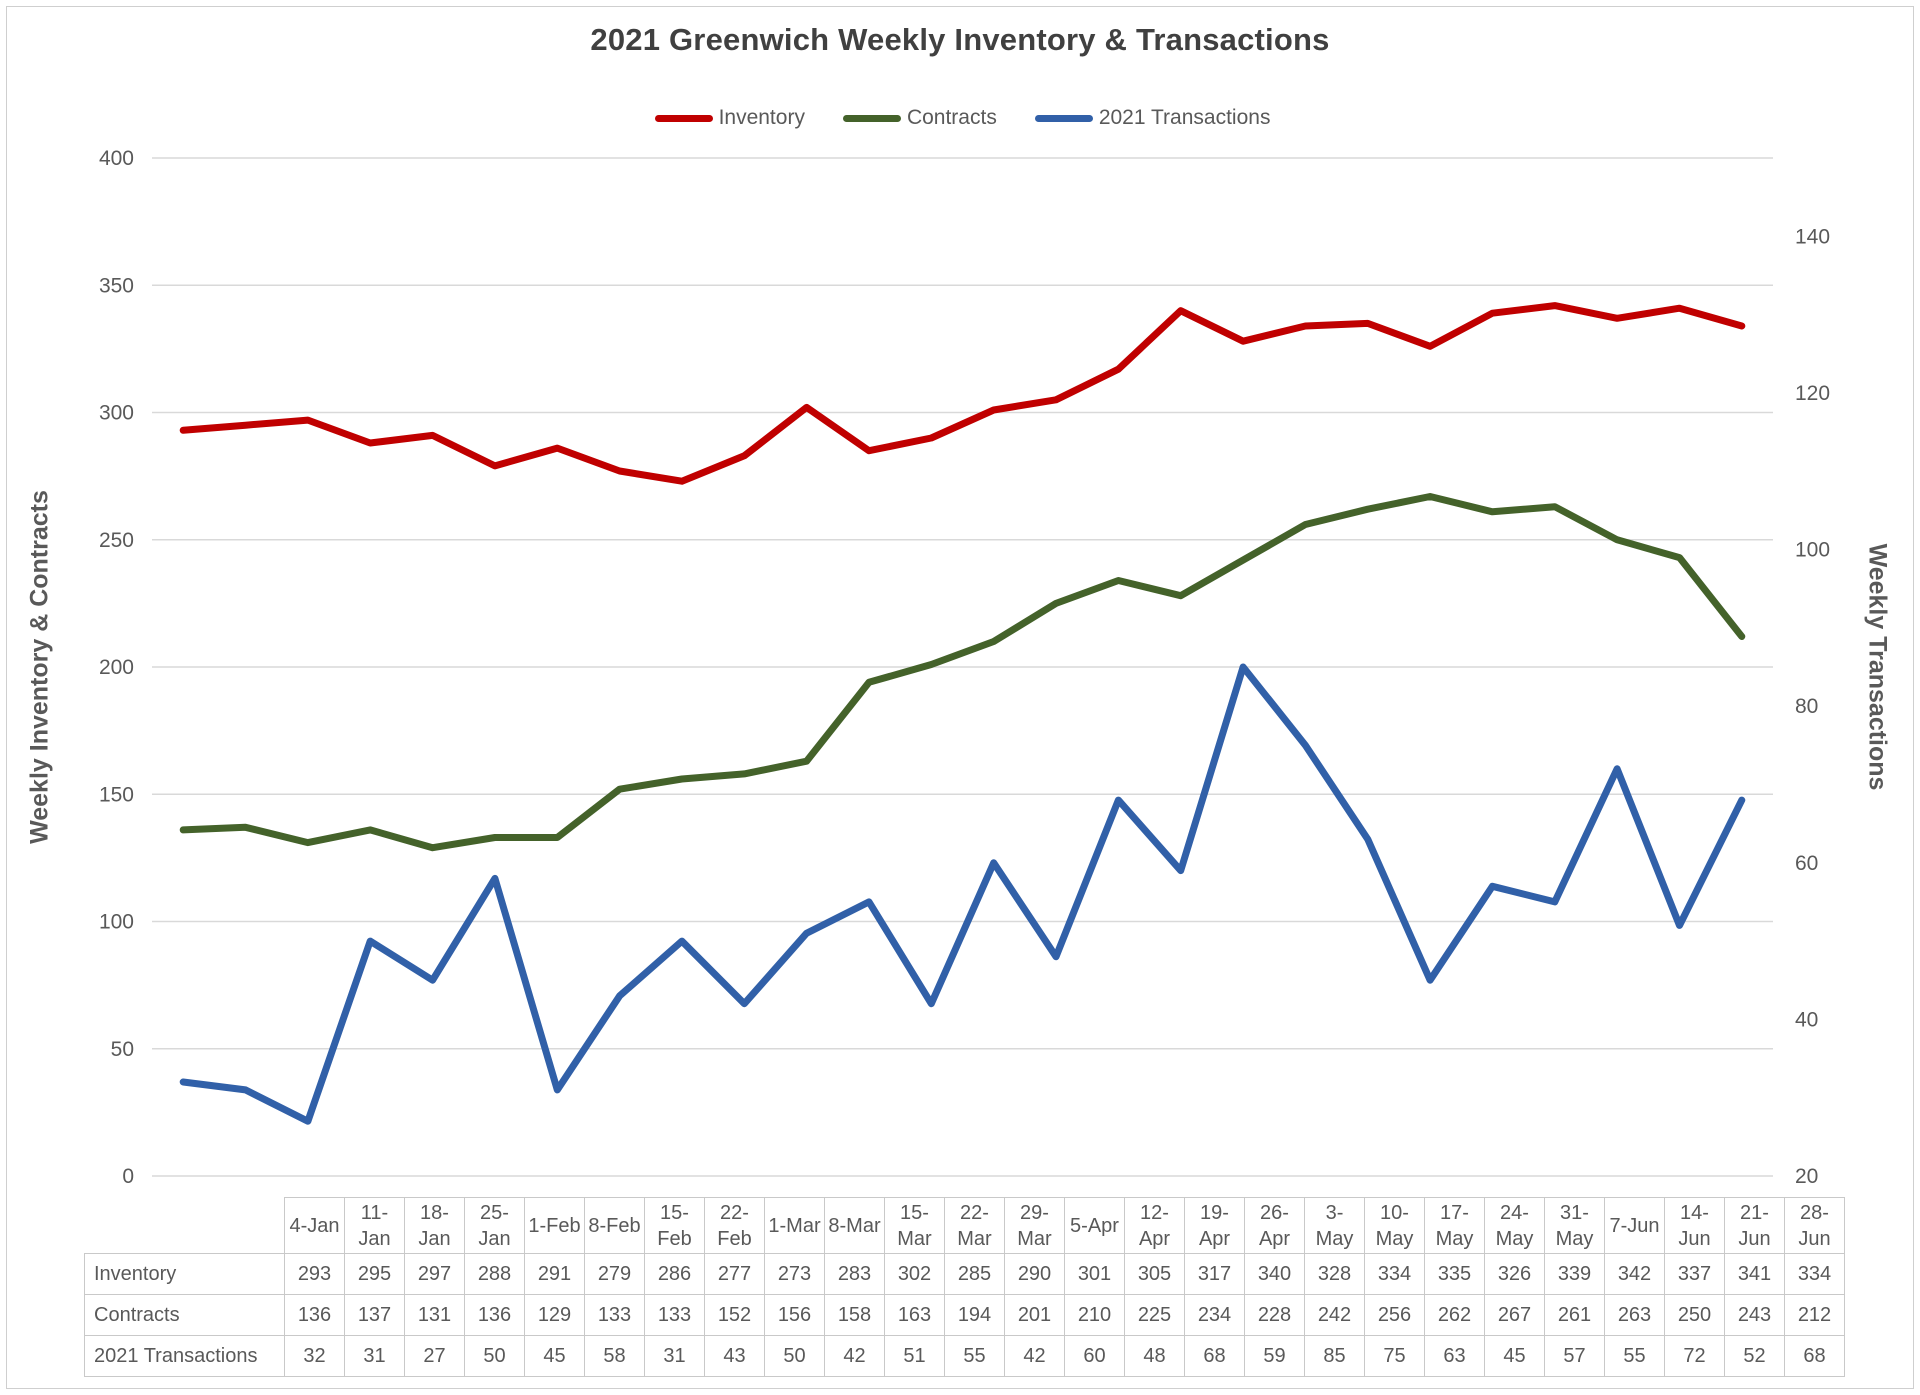  What do you see at coordinates (1274, 1315) in the screenshot?
I see `table-cell: 228` at bounding box center [1274, 1315].